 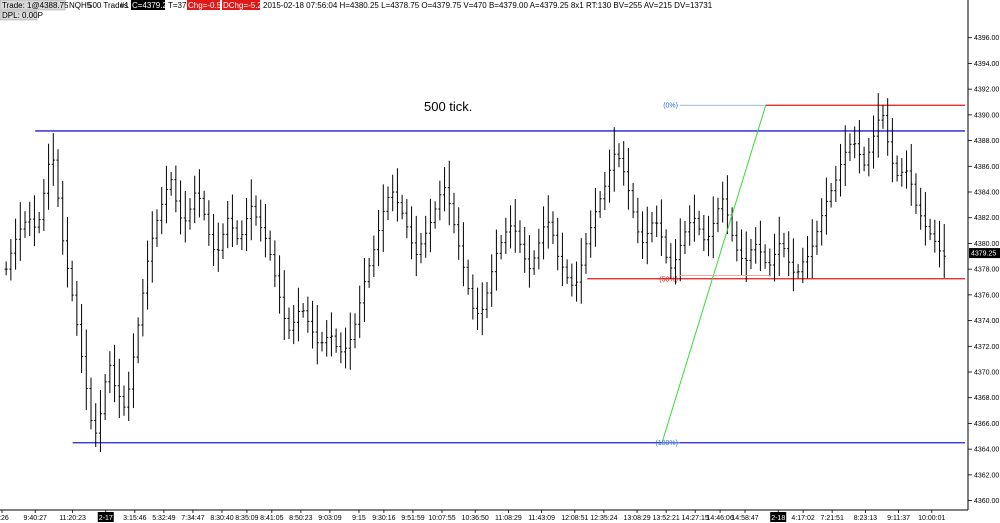 What do you see at coordinates (986, 424) in the screenshot?
I see `price-tick-label: 4366.00` at bounding box center [986, 424].